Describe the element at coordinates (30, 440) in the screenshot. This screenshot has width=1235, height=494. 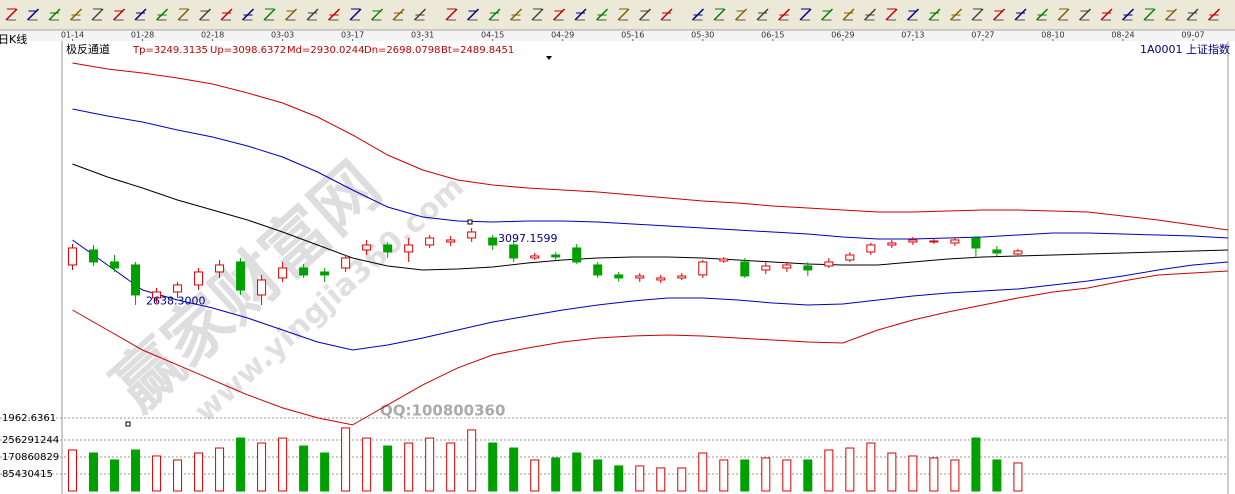
I see `y-tick-label: 256291244` at that location.